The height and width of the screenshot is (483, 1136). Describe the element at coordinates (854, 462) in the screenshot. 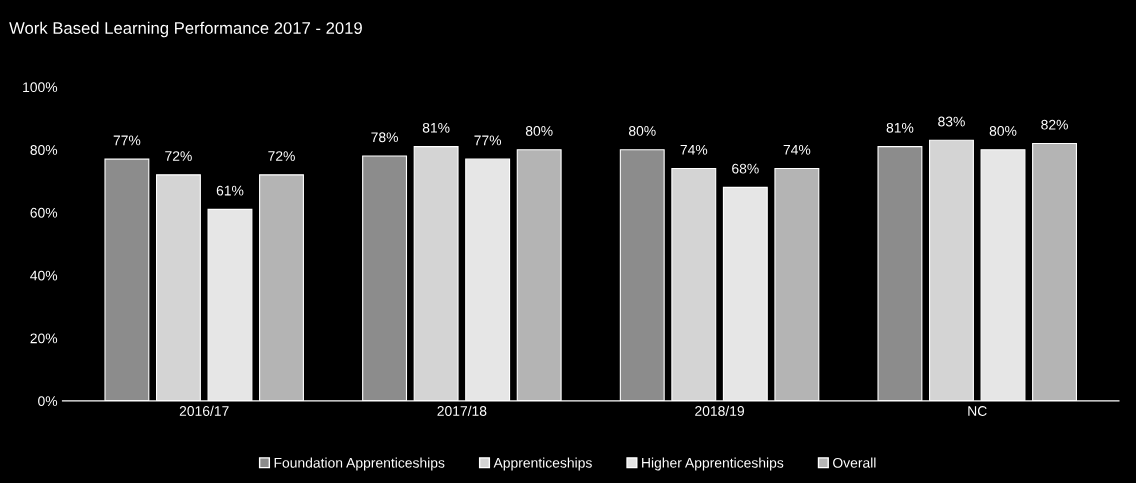

I see `legend-label: Overall` at that location.